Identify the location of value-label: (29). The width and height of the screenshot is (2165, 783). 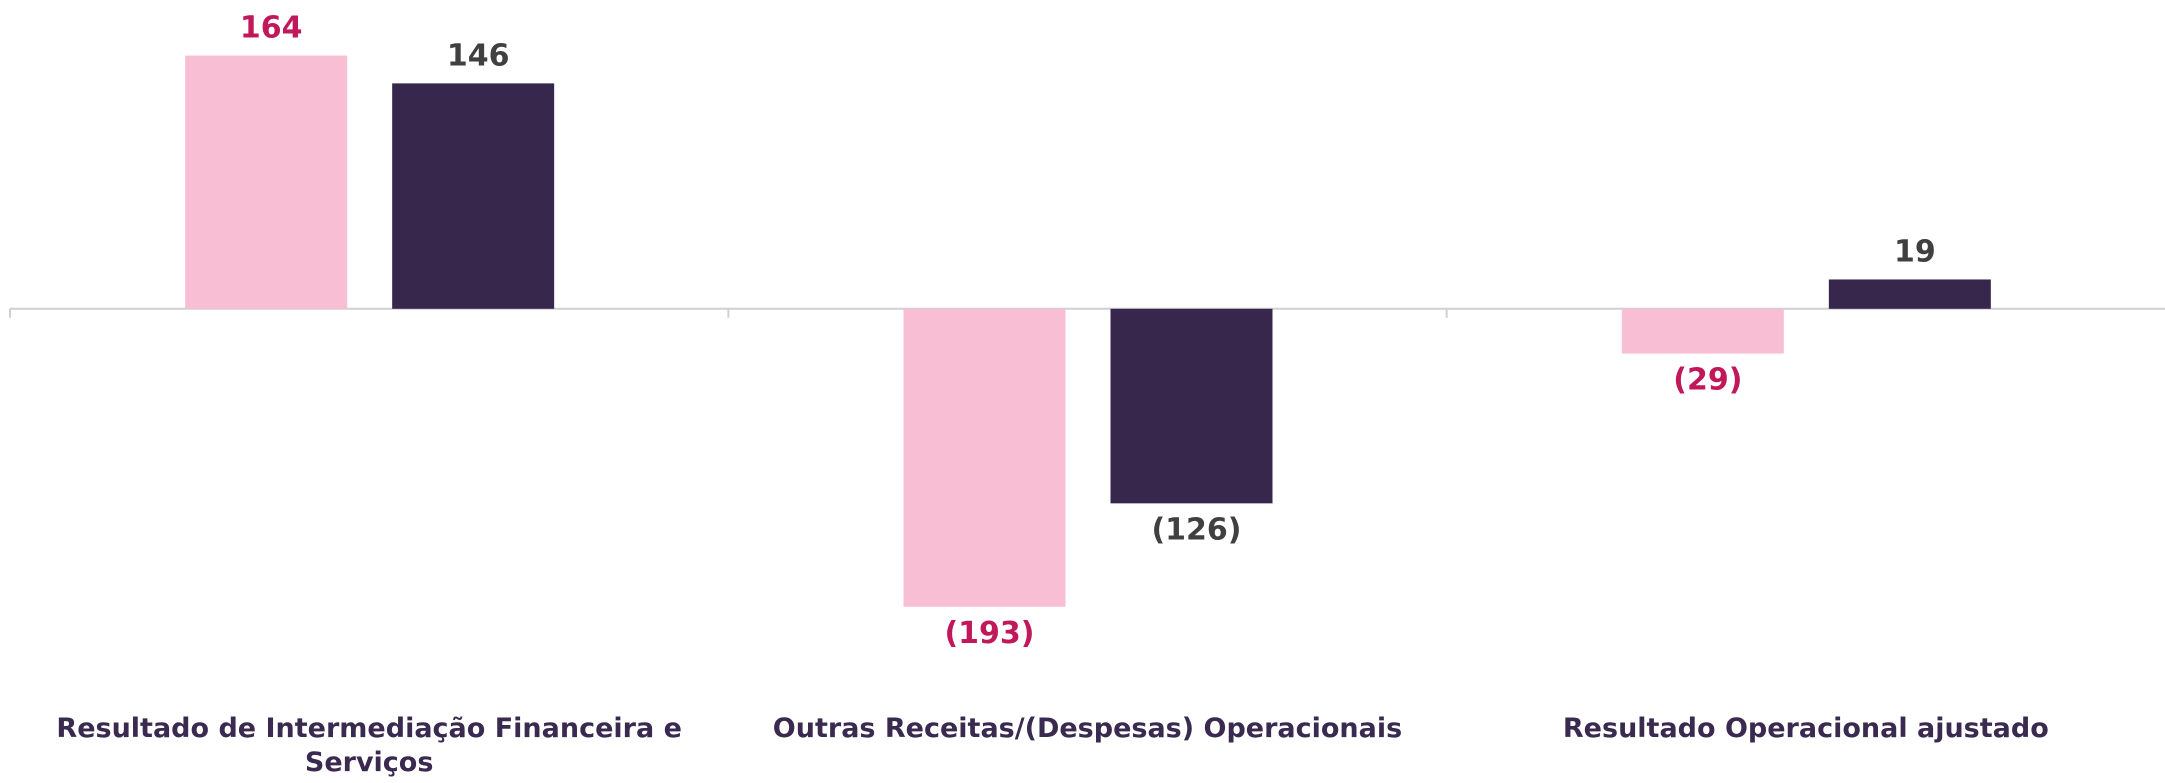
(1707, 380).